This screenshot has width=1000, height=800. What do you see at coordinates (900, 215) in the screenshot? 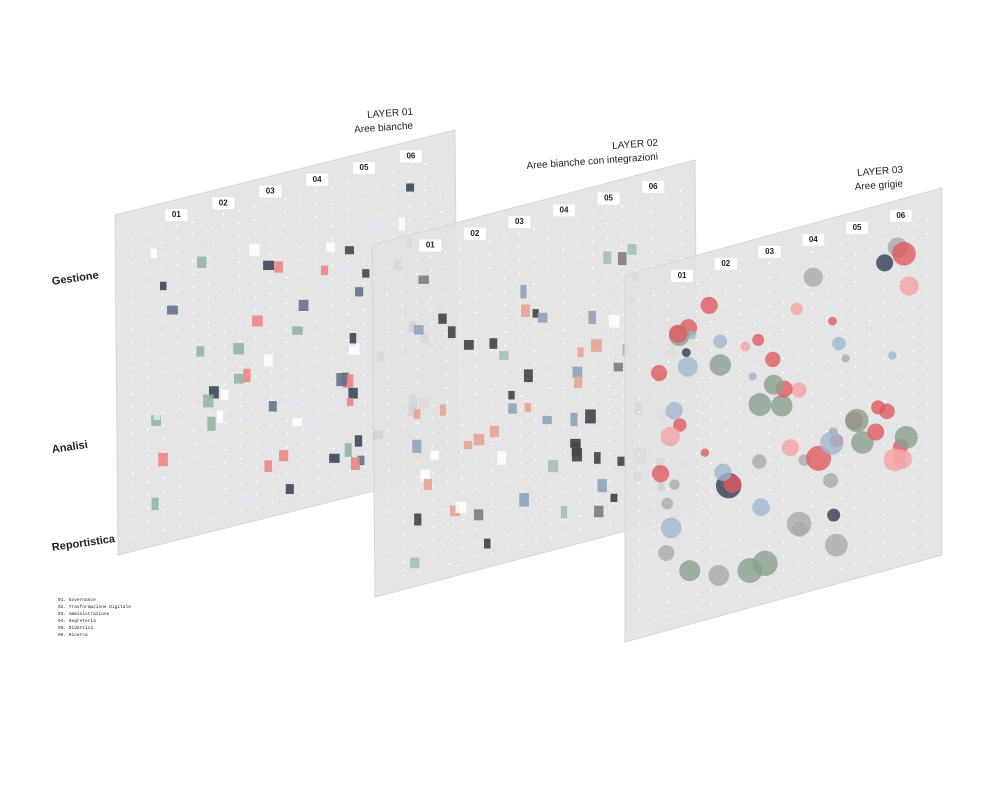
I see `column-tag` at bounding box center [900, 215].